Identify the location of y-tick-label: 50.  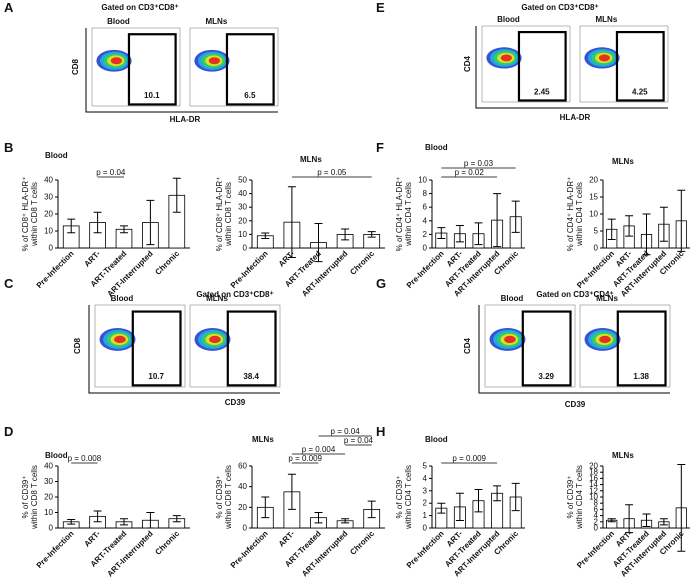
(242, 180).